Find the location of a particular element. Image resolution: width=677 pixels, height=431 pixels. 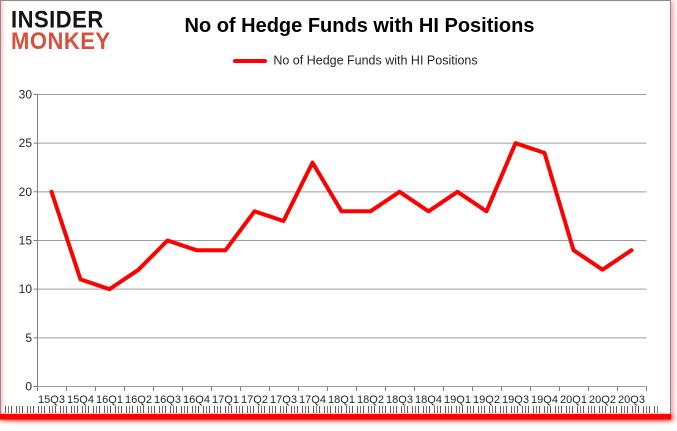

y-tick-label: 25 is located at coordinates (26, 143).